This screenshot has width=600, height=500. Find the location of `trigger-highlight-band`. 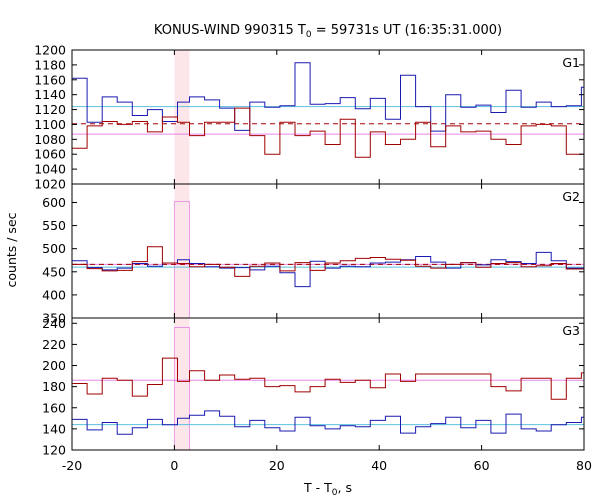

trigger-highlight-band is located at coordinates (182, 250).